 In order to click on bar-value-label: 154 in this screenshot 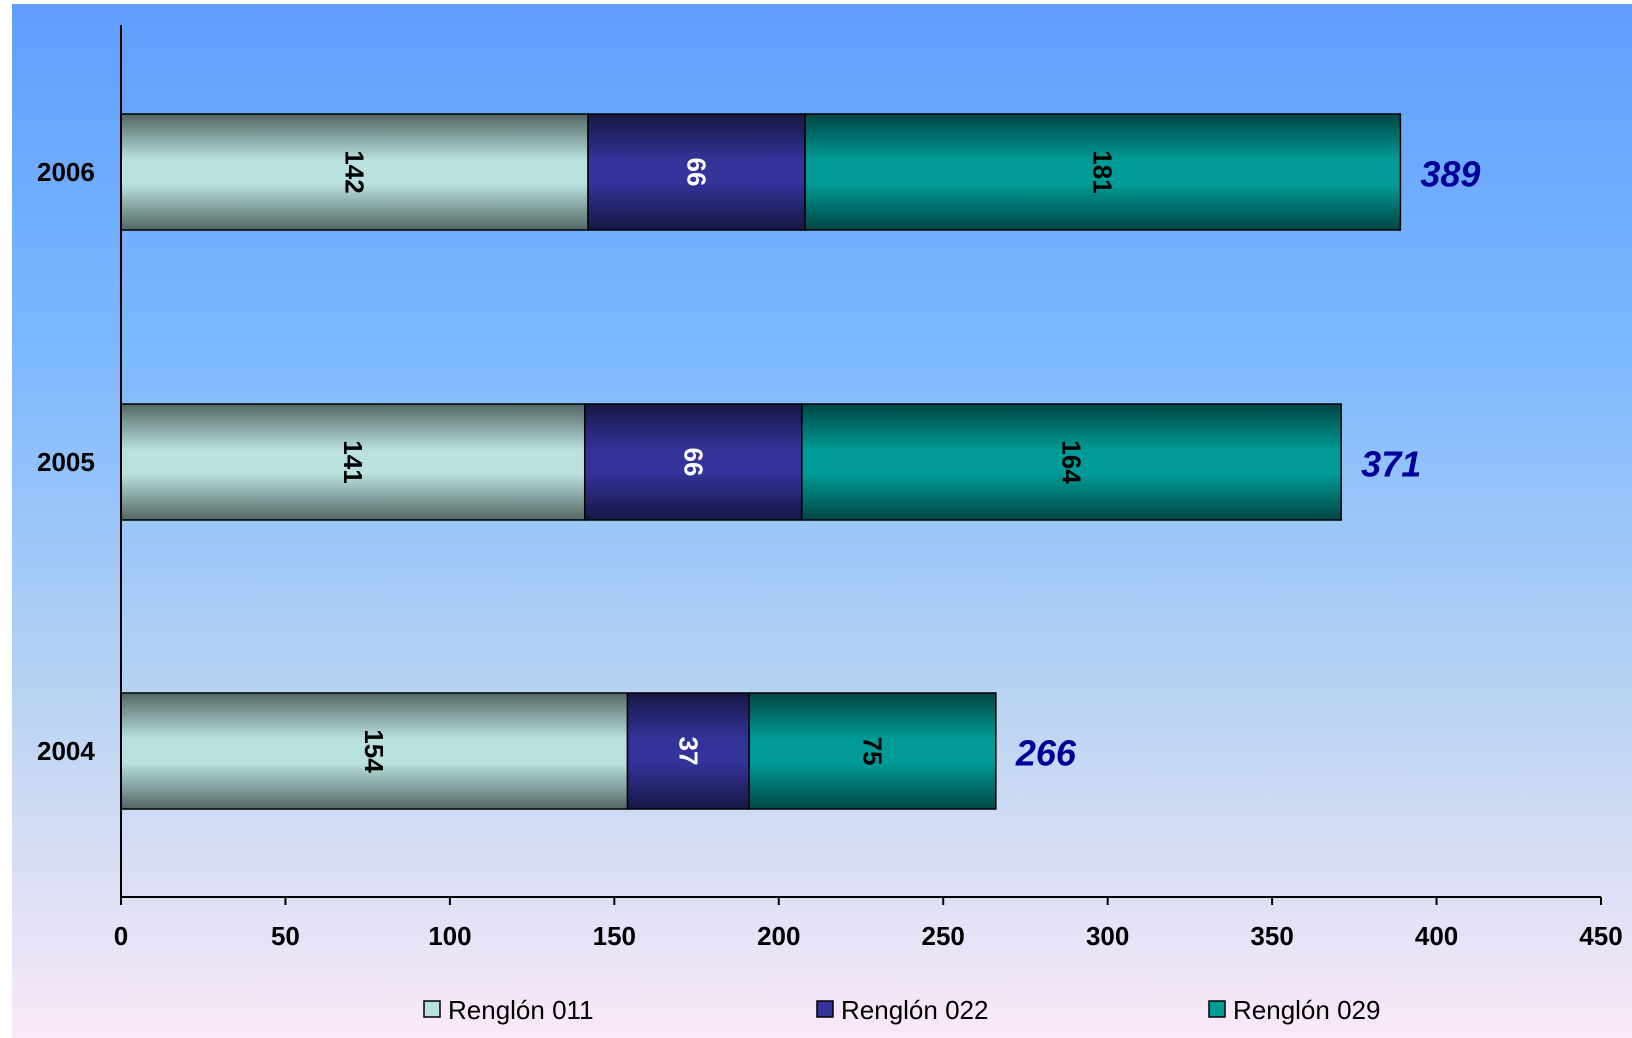, I will do `click(374, 751)`.